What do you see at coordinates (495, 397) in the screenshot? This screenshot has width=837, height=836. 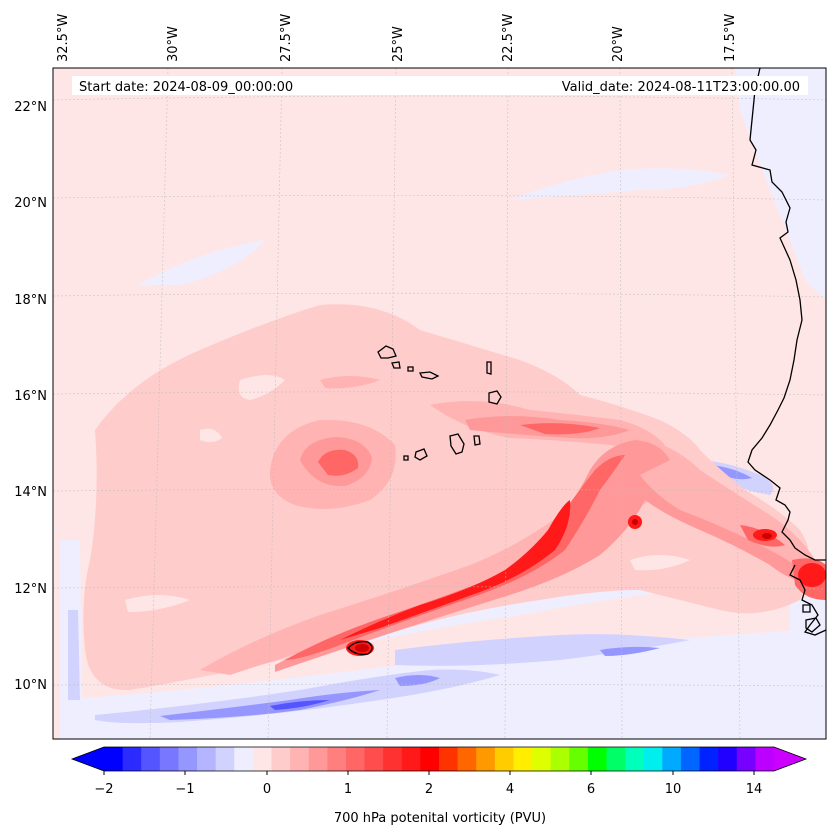 I see `island-boa-vista` at bounding box center [495, 397].